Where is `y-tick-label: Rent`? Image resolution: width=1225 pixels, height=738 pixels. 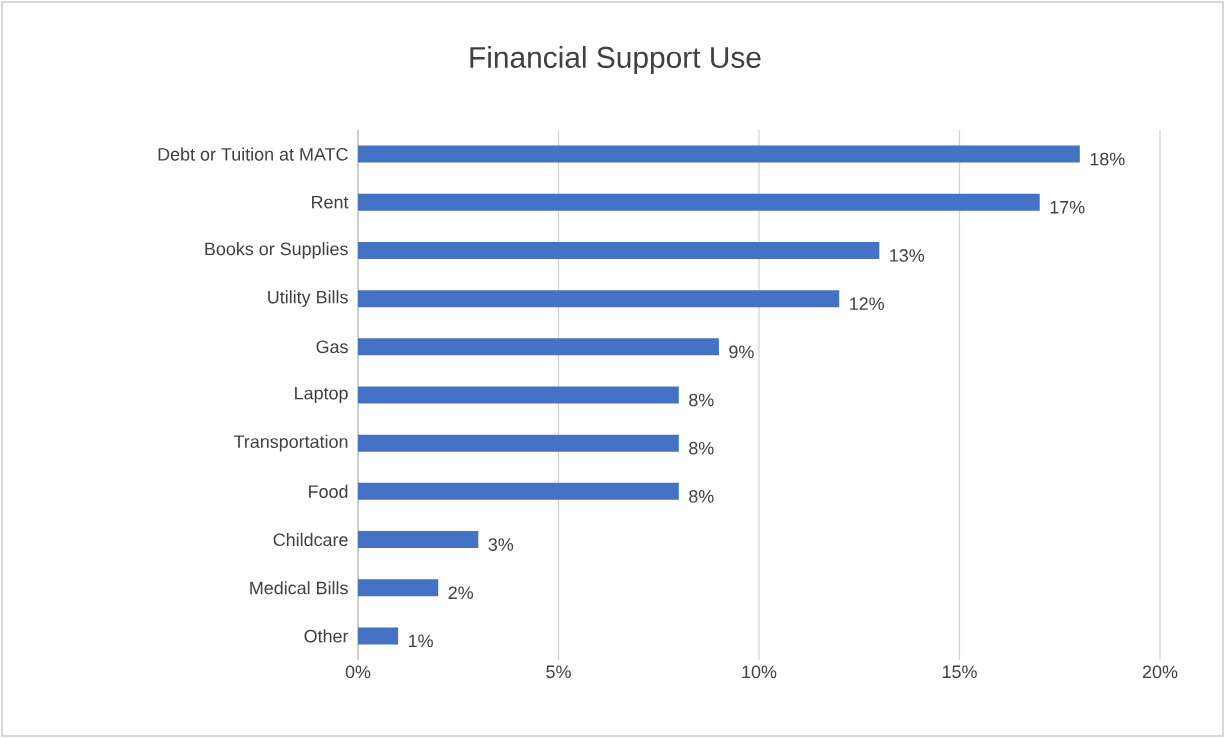 y-tick-label: Rent is located at coordinates (330, 202).